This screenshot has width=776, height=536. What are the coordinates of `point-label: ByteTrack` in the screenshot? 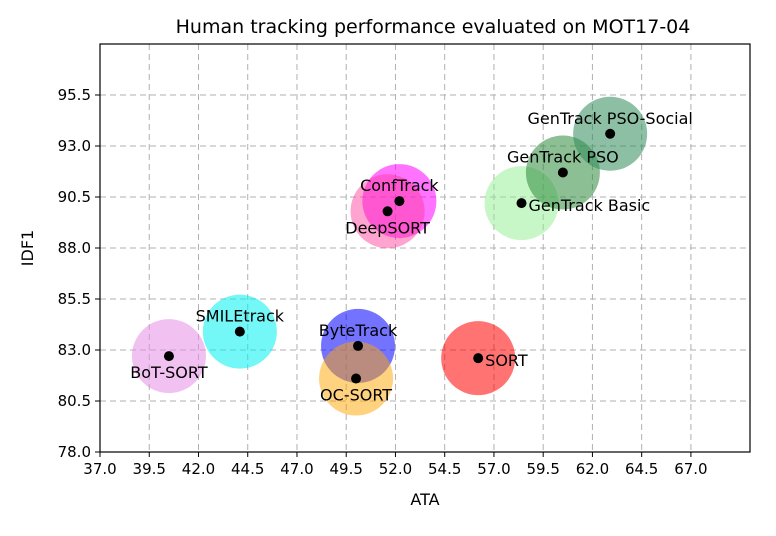 It's located at (358, 330).